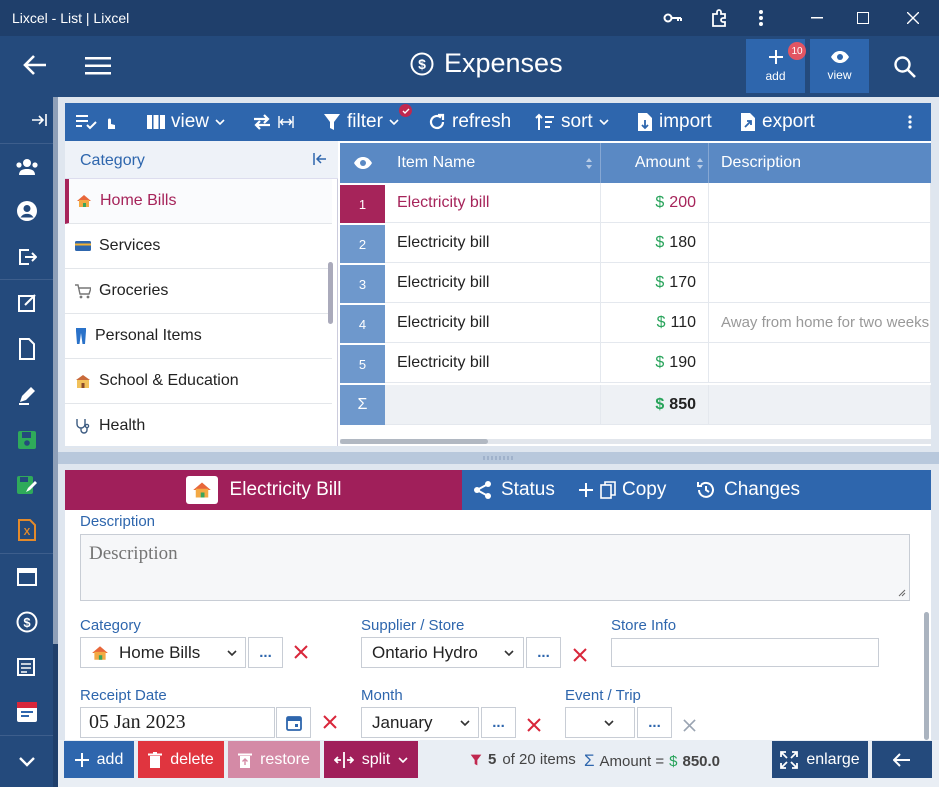 Image resolution: width=939 pixels, height=787 pixels. Describe the element at coordinates (600, 722) in the screenshot. I see `event-trip-select` at that location.